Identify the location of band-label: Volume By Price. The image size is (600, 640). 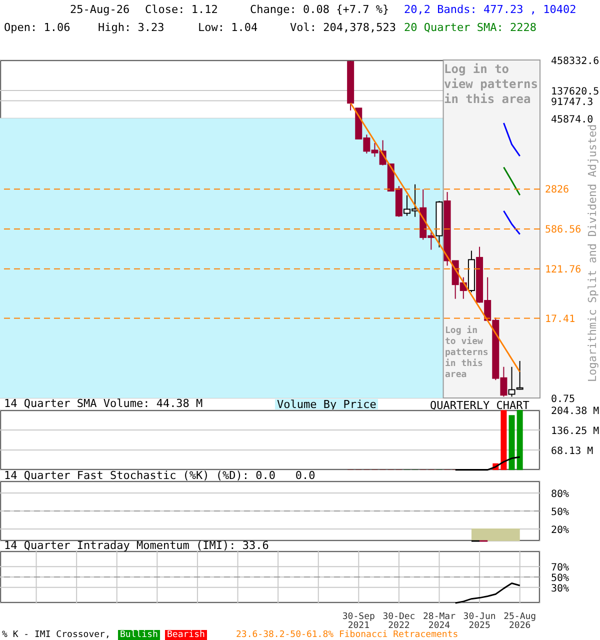
(326, 404).